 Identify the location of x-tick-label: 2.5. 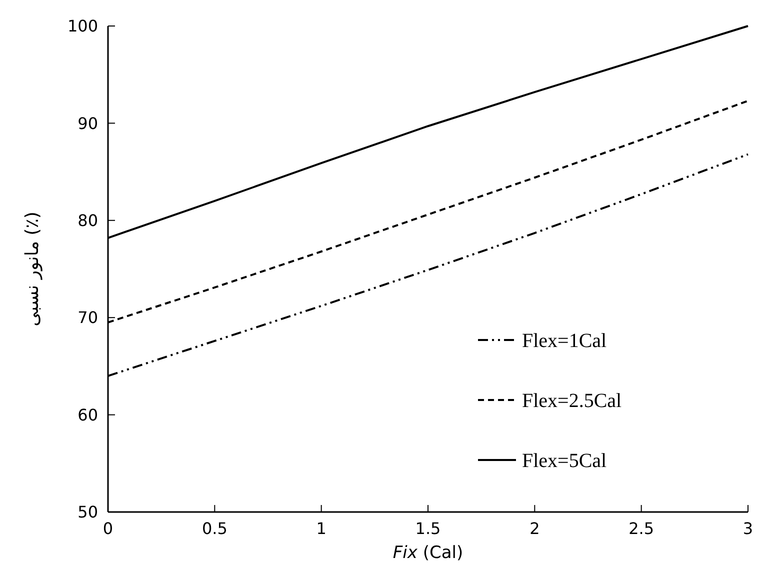
(641, 528).